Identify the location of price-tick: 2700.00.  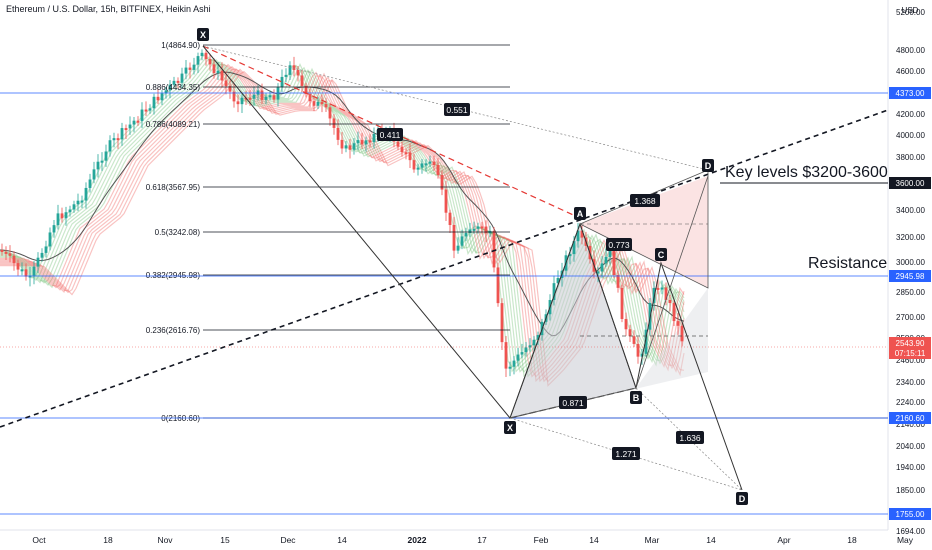
(910, 317).